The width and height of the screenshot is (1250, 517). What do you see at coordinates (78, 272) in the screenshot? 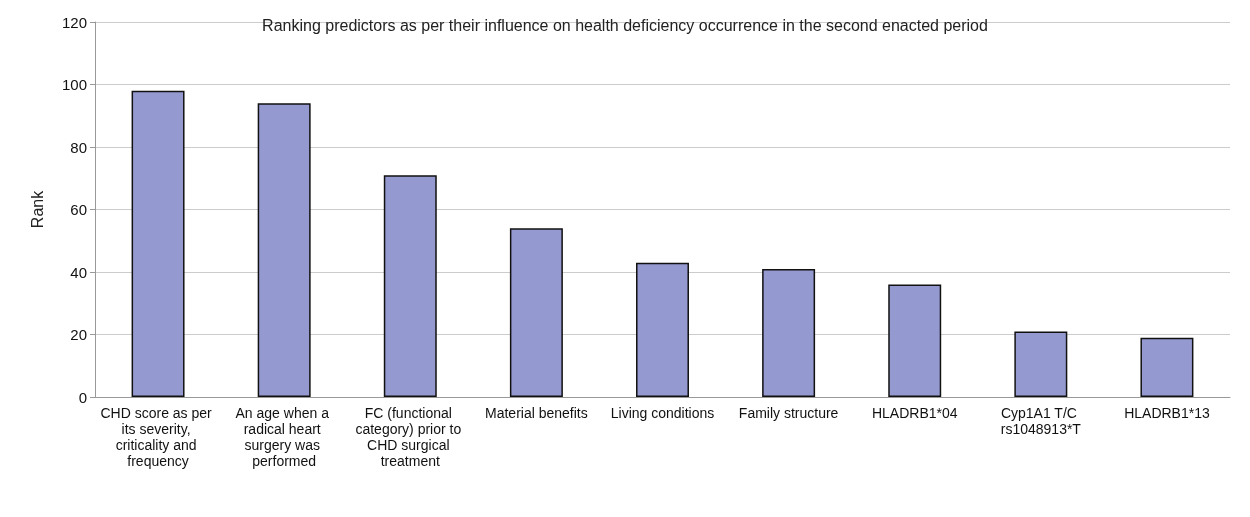
I see `y-tick-label: 40` at bounding box center [78, 272].